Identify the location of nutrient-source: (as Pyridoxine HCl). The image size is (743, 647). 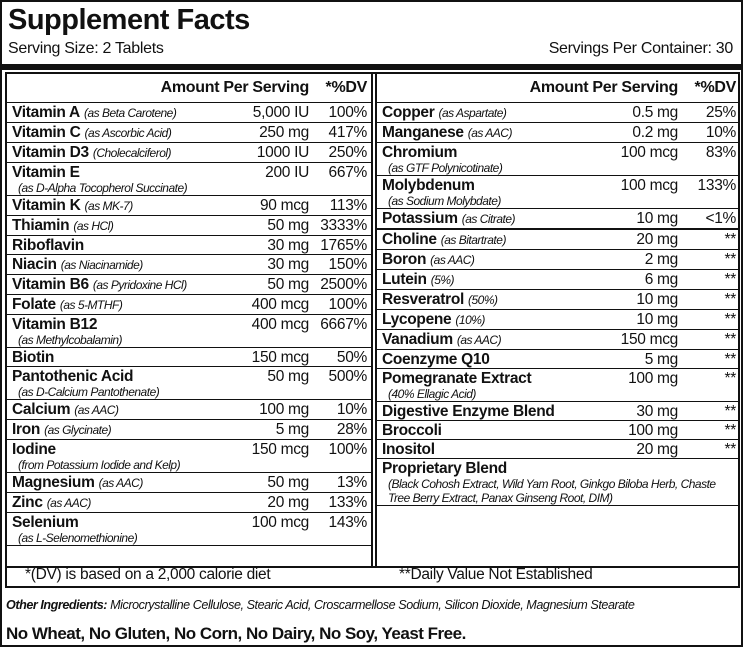
(139, 285).